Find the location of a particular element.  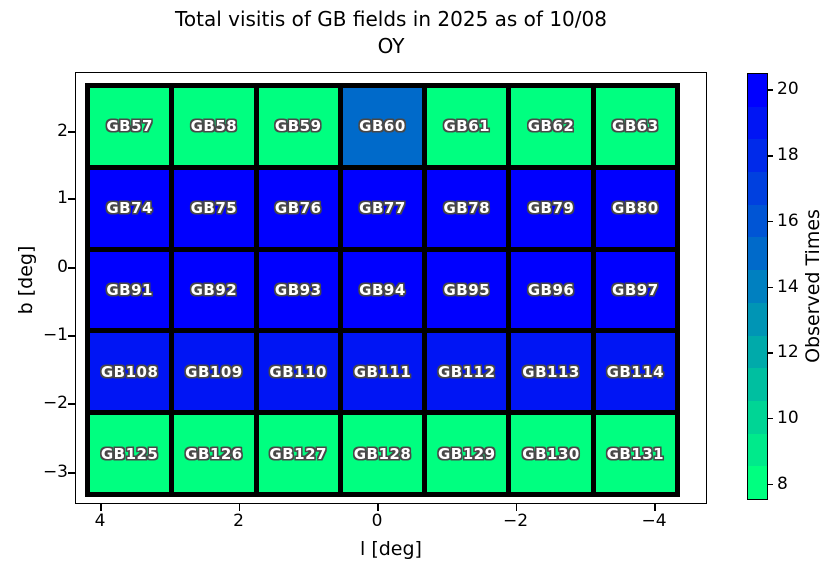

colorbar-tick-label: 20 is located at coordinates (788, 89).